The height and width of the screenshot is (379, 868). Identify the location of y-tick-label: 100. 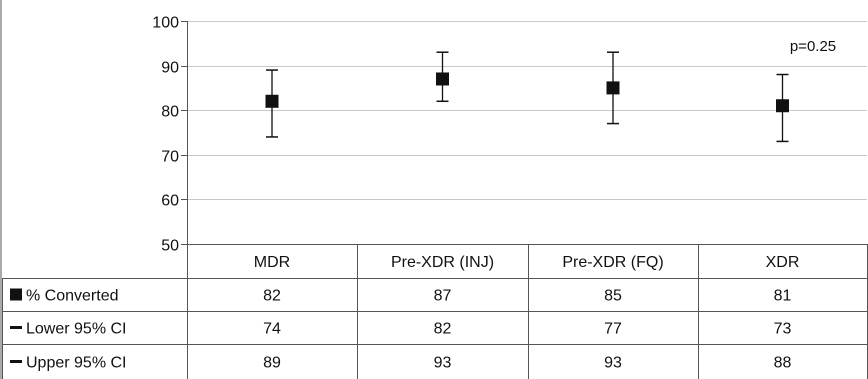
(165, 23).